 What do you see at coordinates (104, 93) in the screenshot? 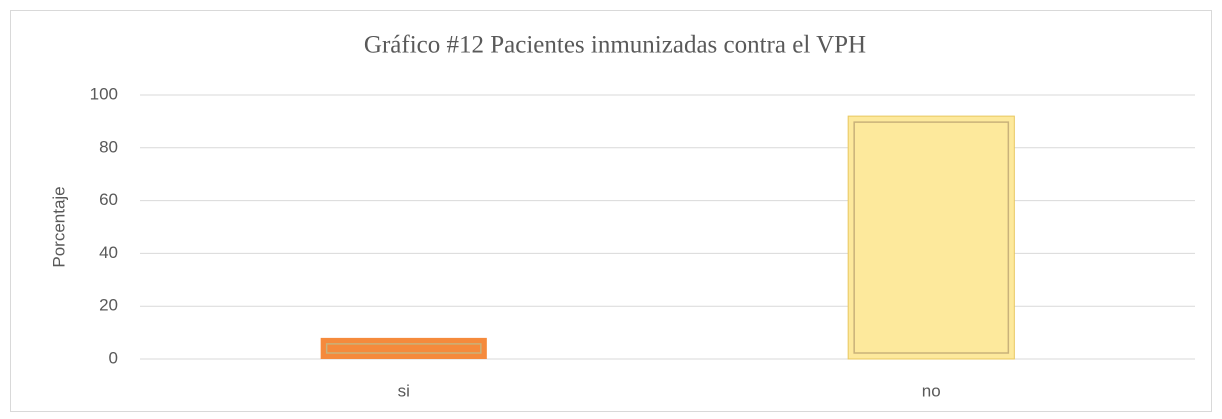
I see `y-tick-label: 100` at bounding box center [104, 93].